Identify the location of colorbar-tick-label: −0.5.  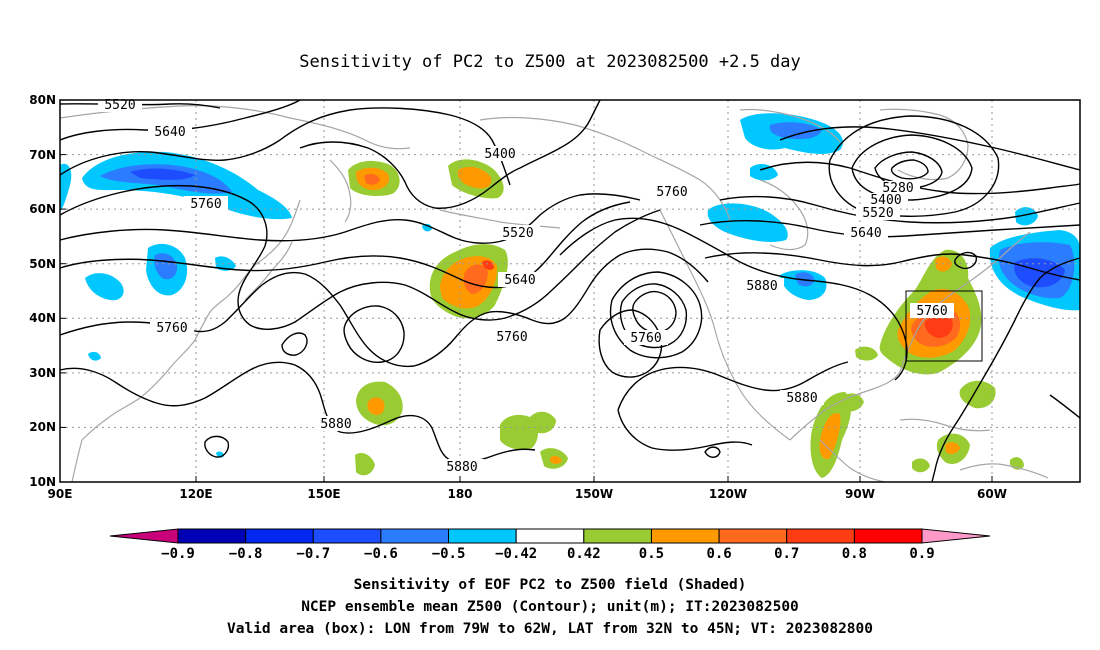
(449, 554).